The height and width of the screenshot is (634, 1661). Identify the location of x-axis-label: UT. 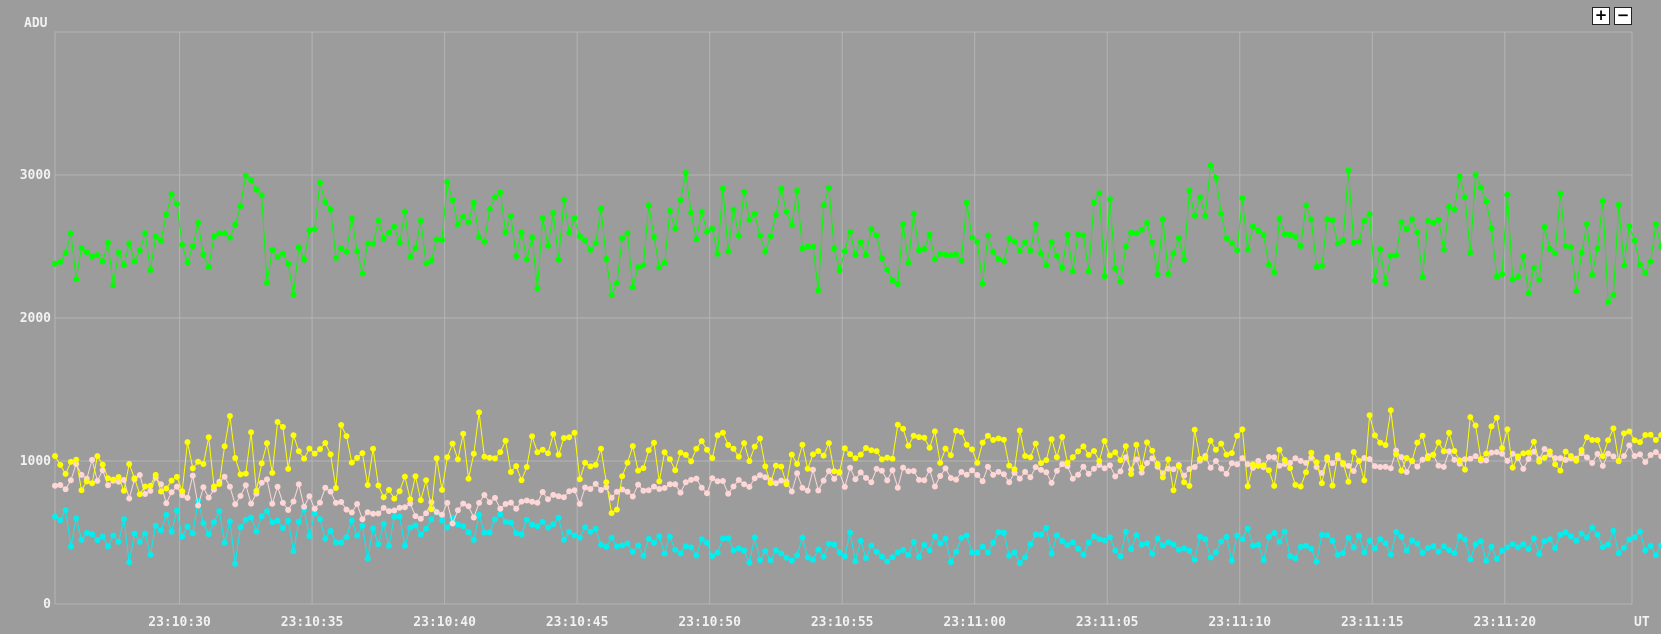
(1642, 622).